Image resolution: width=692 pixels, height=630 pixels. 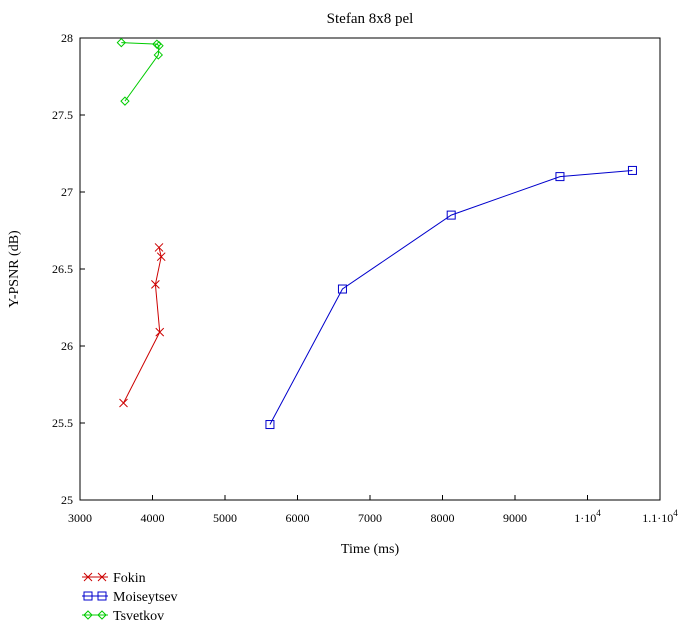 I want to click on series-line-tsvetkov, so click(x=140, y=72).